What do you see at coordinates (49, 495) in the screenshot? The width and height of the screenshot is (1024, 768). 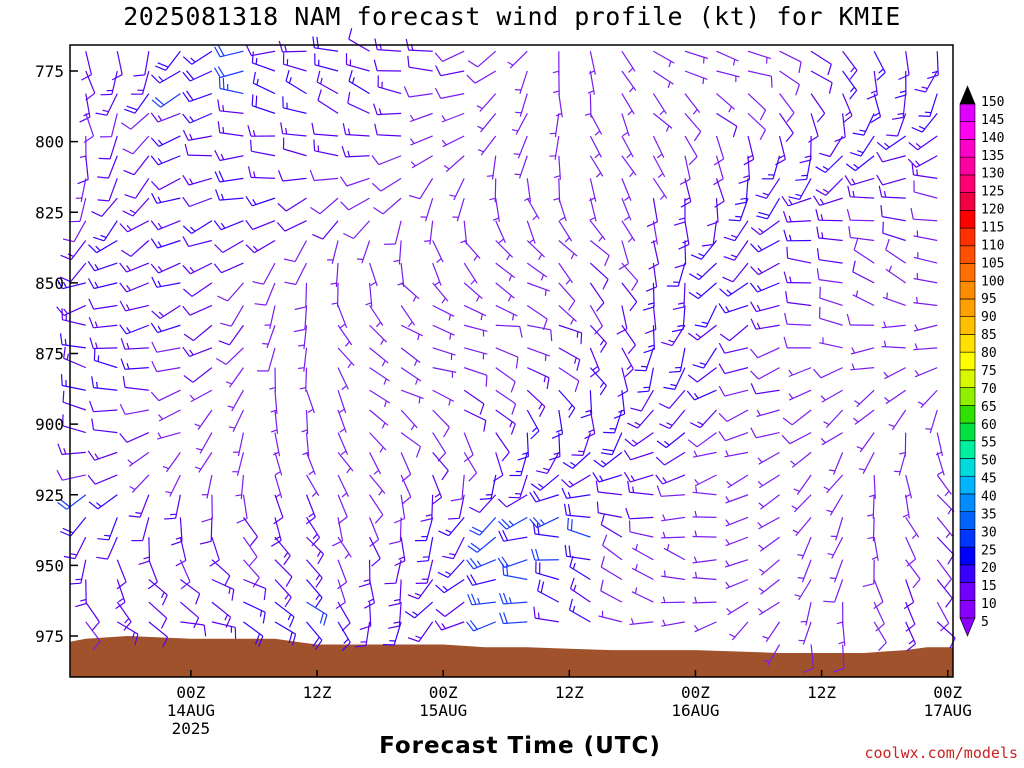 I see `y-tick-label: 925` at bounding box center [49, 495].